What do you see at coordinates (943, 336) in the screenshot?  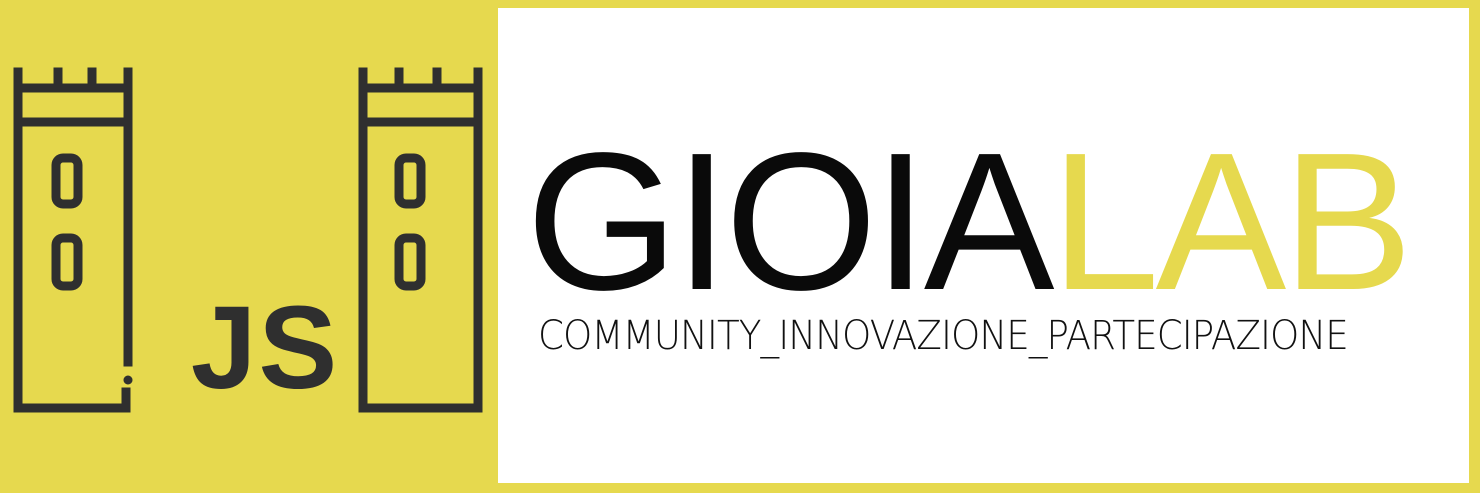 I see `tagline: COMMUNITY_INNOVAZIONE_PARTECIPAZIONE` at bounding box center [943, 336].